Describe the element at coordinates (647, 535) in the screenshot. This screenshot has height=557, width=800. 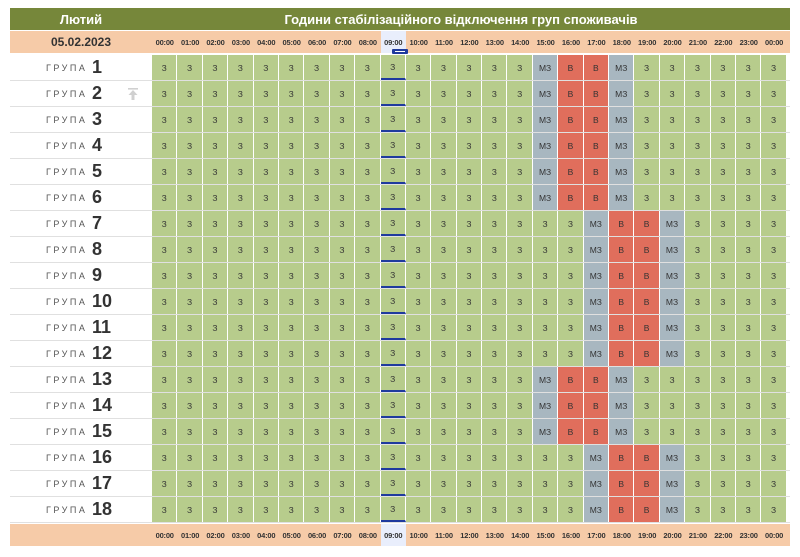
I see `hour-label-bottom-19: 19:00` at that location.